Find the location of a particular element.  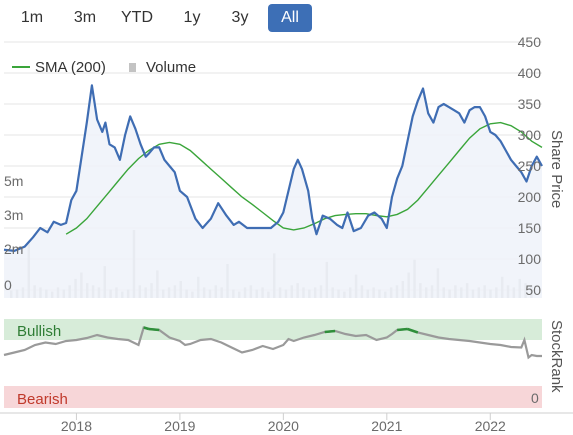

price-tick-label: 200 is located at coordinates (530, 197).